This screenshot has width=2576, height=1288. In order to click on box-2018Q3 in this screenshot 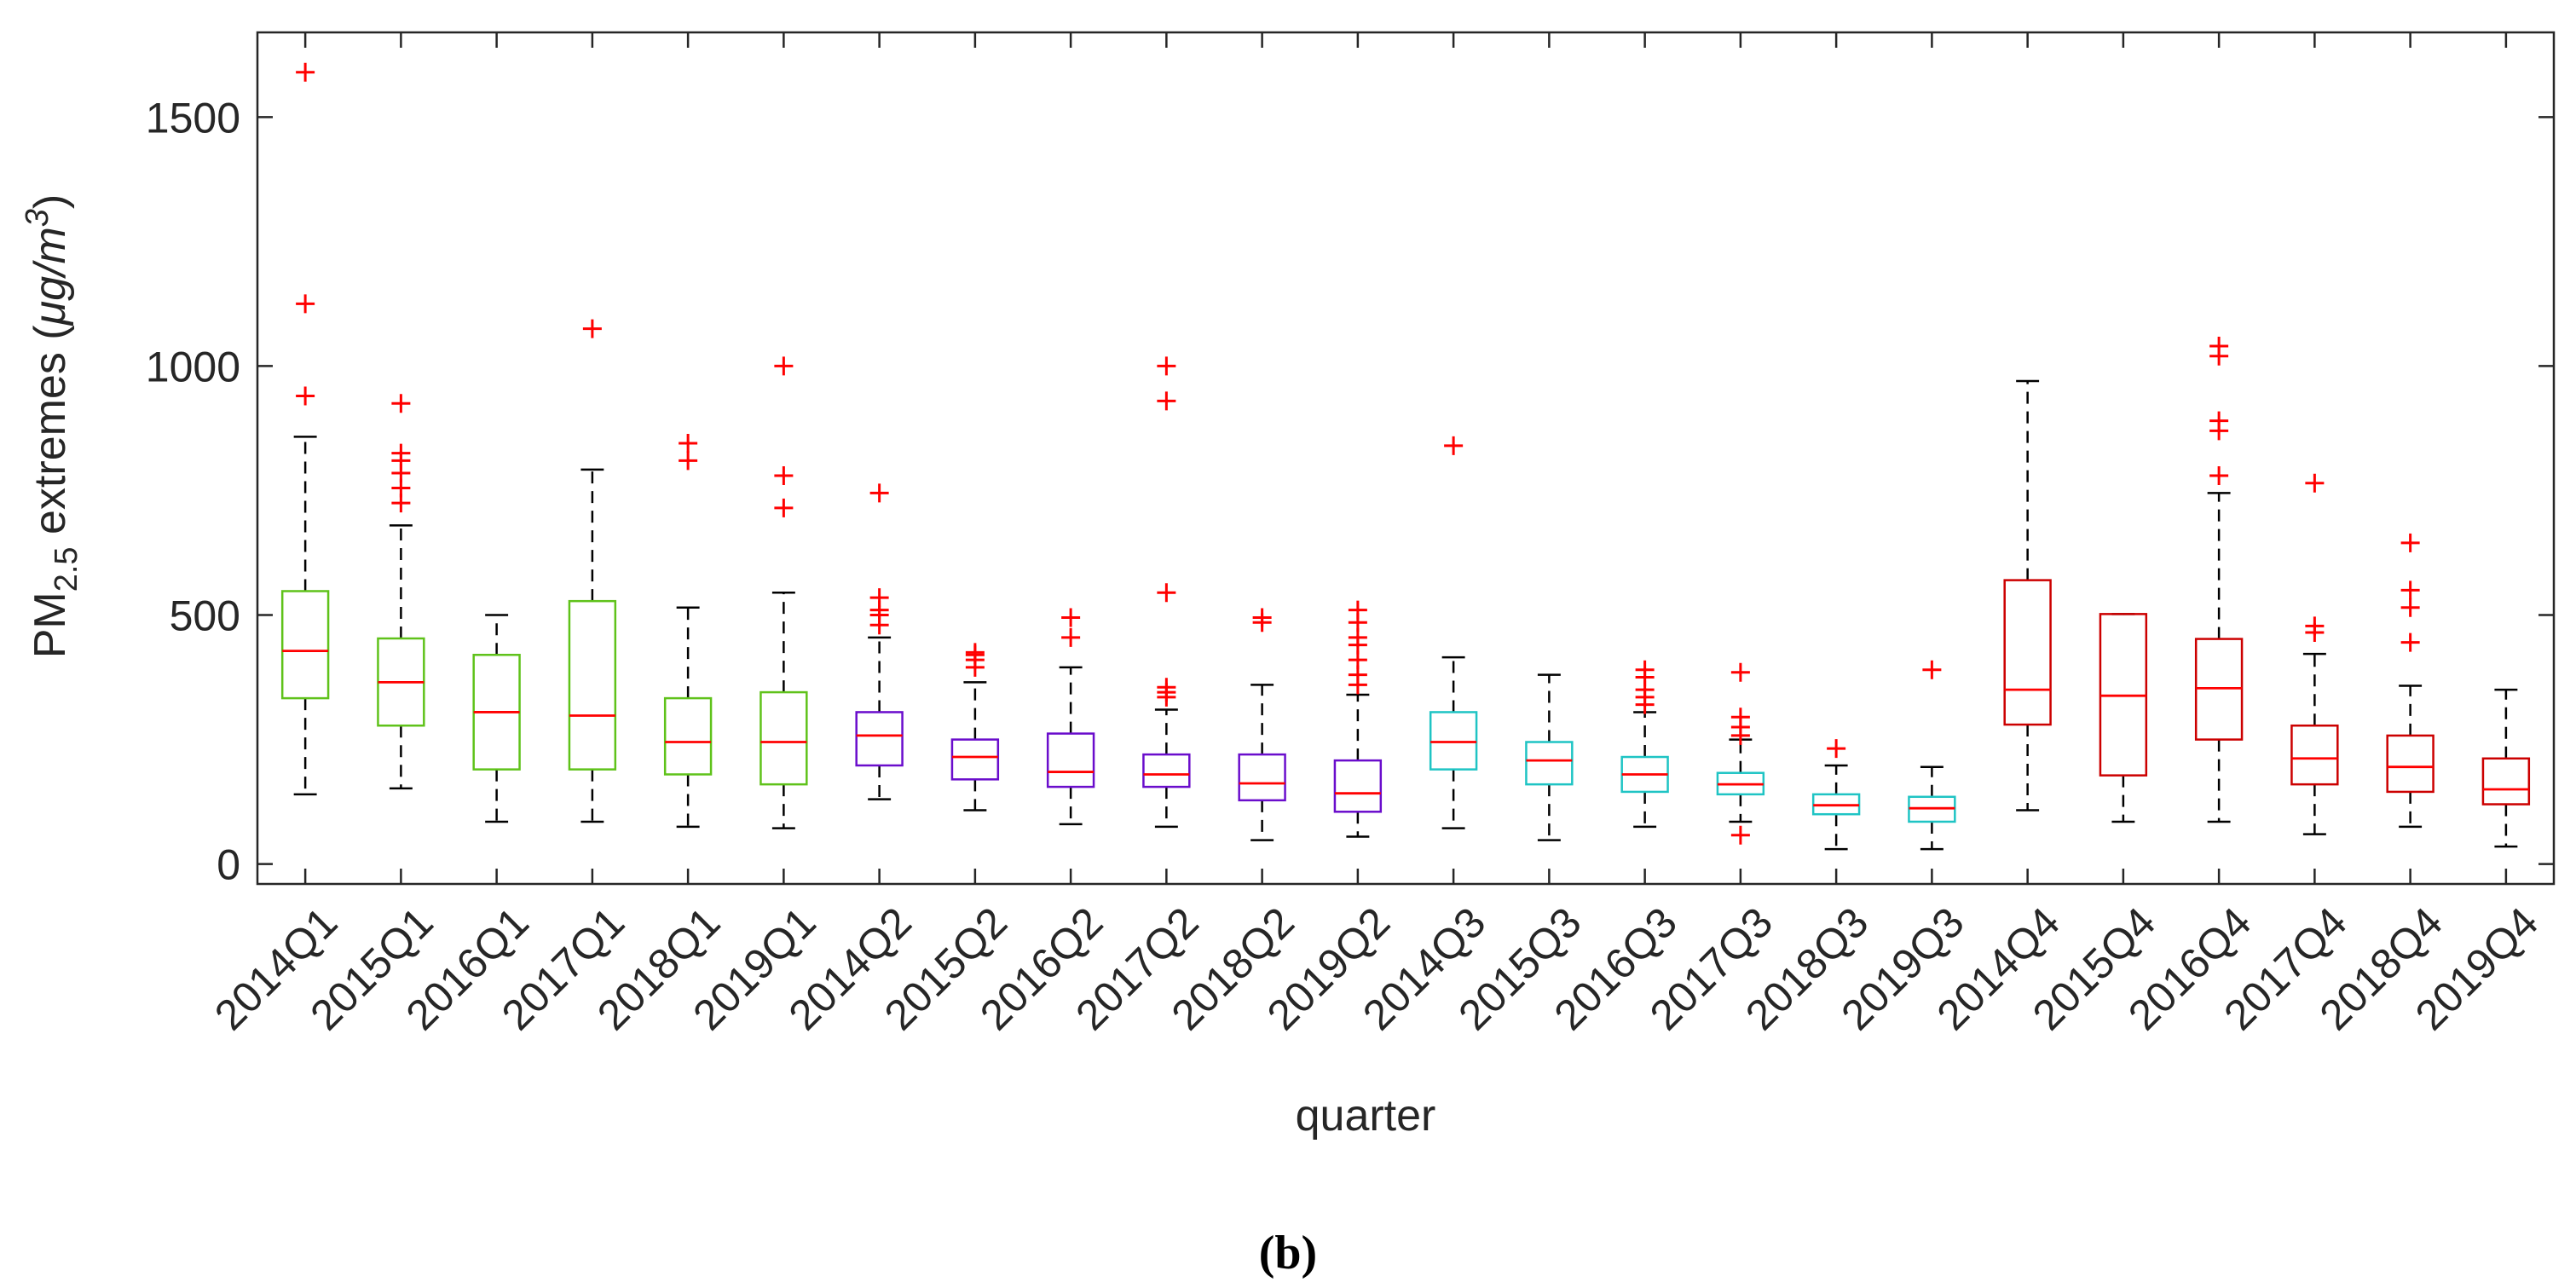, I will do `click(1836, 795)`.